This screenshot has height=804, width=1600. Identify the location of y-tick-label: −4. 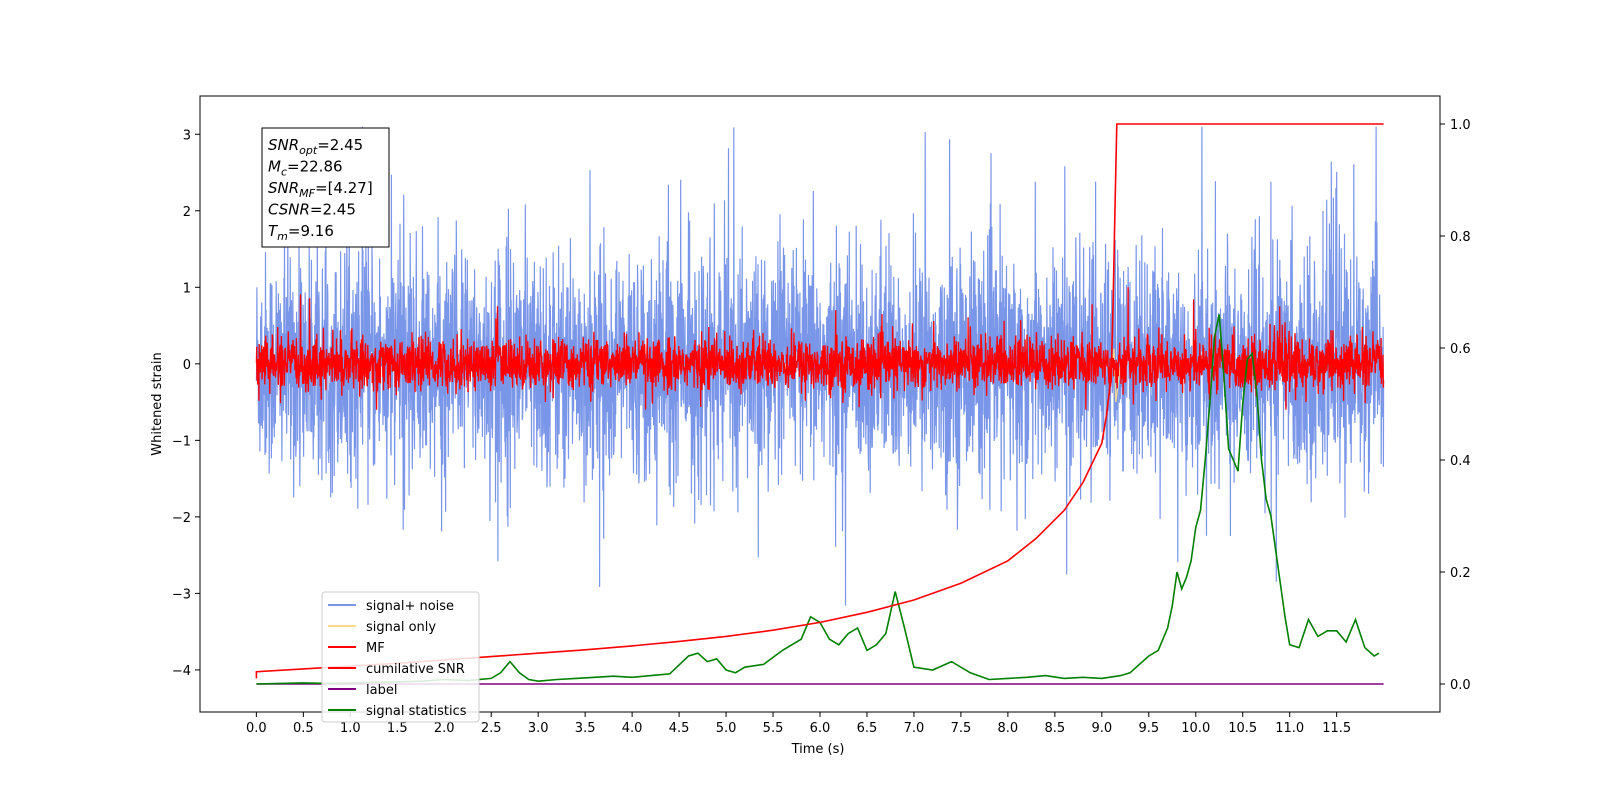
(181, 671).